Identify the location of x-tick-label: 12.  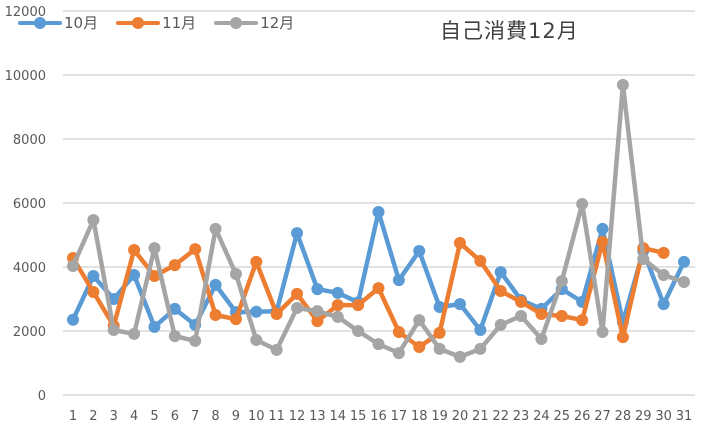
(297, 416).